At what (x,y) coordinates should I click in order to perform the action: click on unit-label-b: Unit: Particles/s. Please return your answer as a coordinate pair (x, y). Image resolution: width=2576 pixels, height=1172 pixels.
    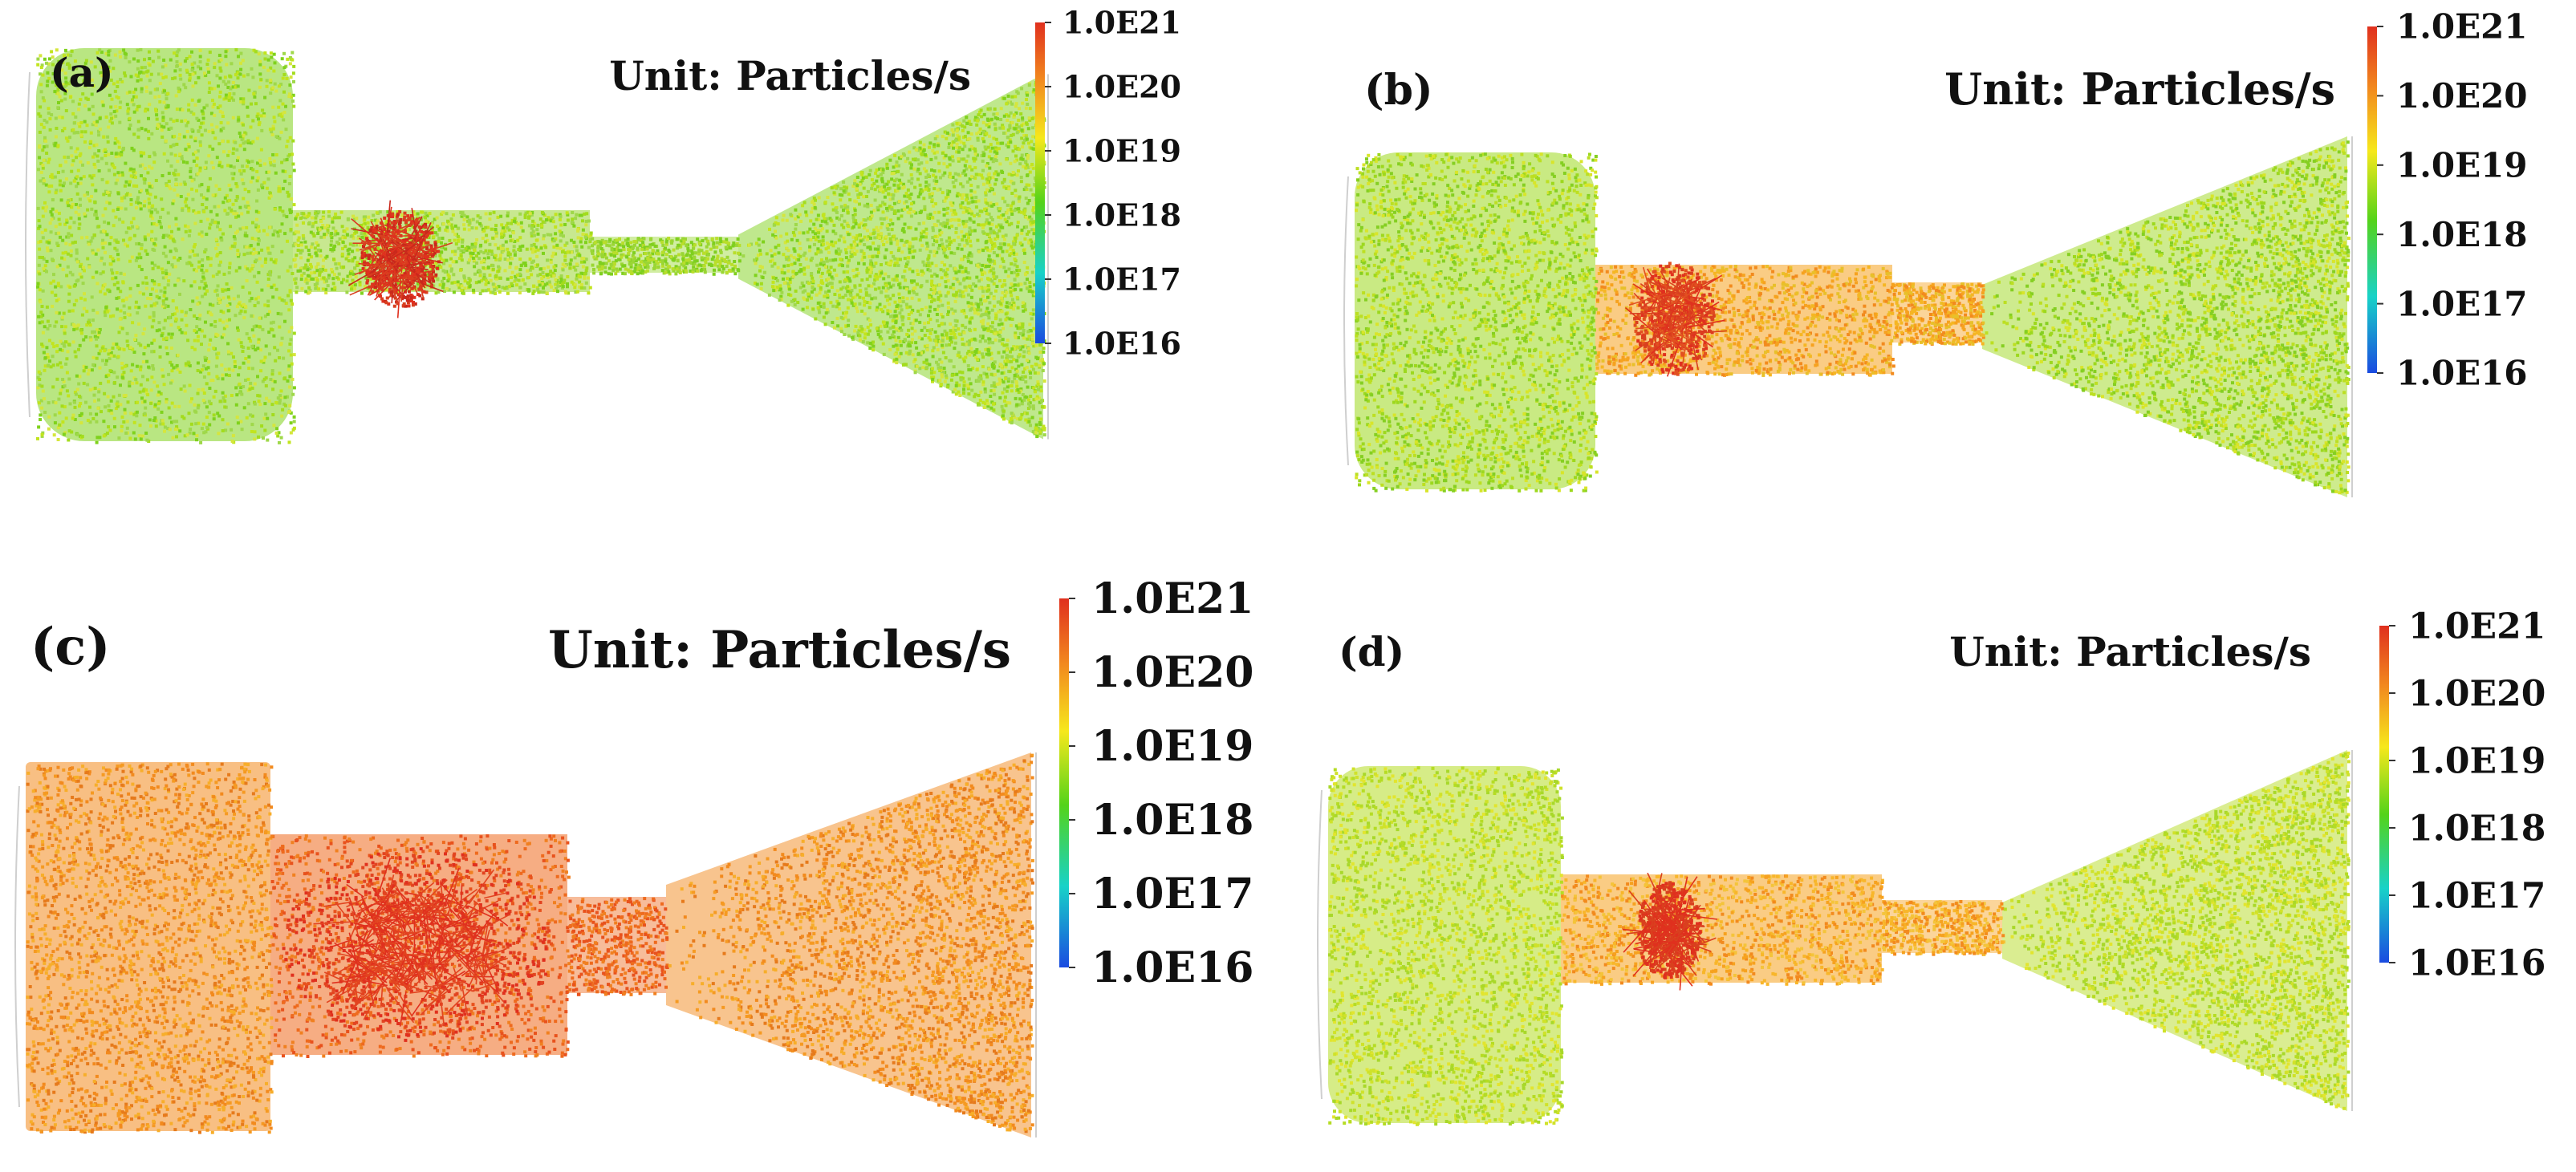
    Looking at the image, I should click on (2139, 89).